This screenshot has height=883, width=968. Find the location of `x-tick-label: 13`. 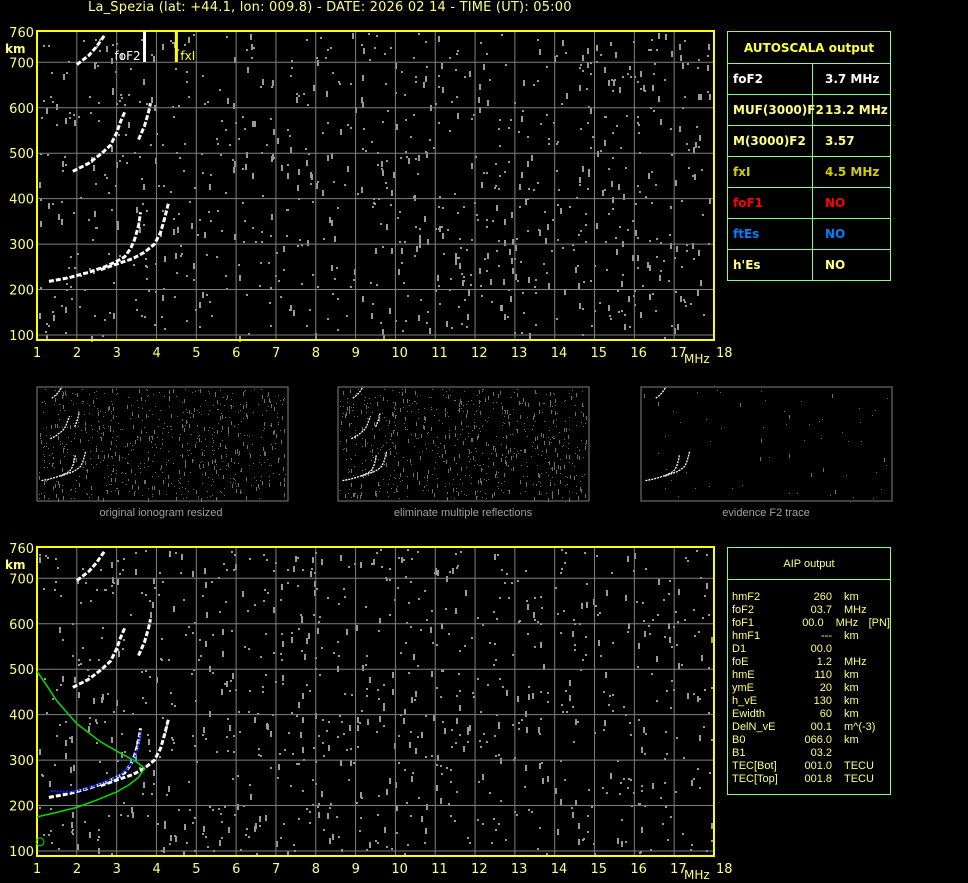

x-tick-label: 13 is located at coordinates (519, 353).